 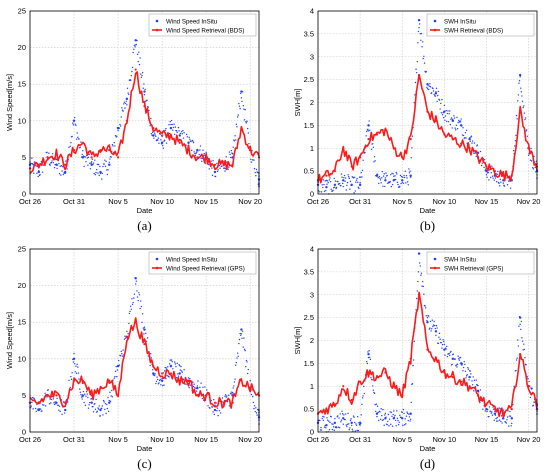 What do you see at coordinates (9, 340) in the screenshot?
I see `y-axis-label: Wind Speed[m/s]` at bounding box center [9, 340].